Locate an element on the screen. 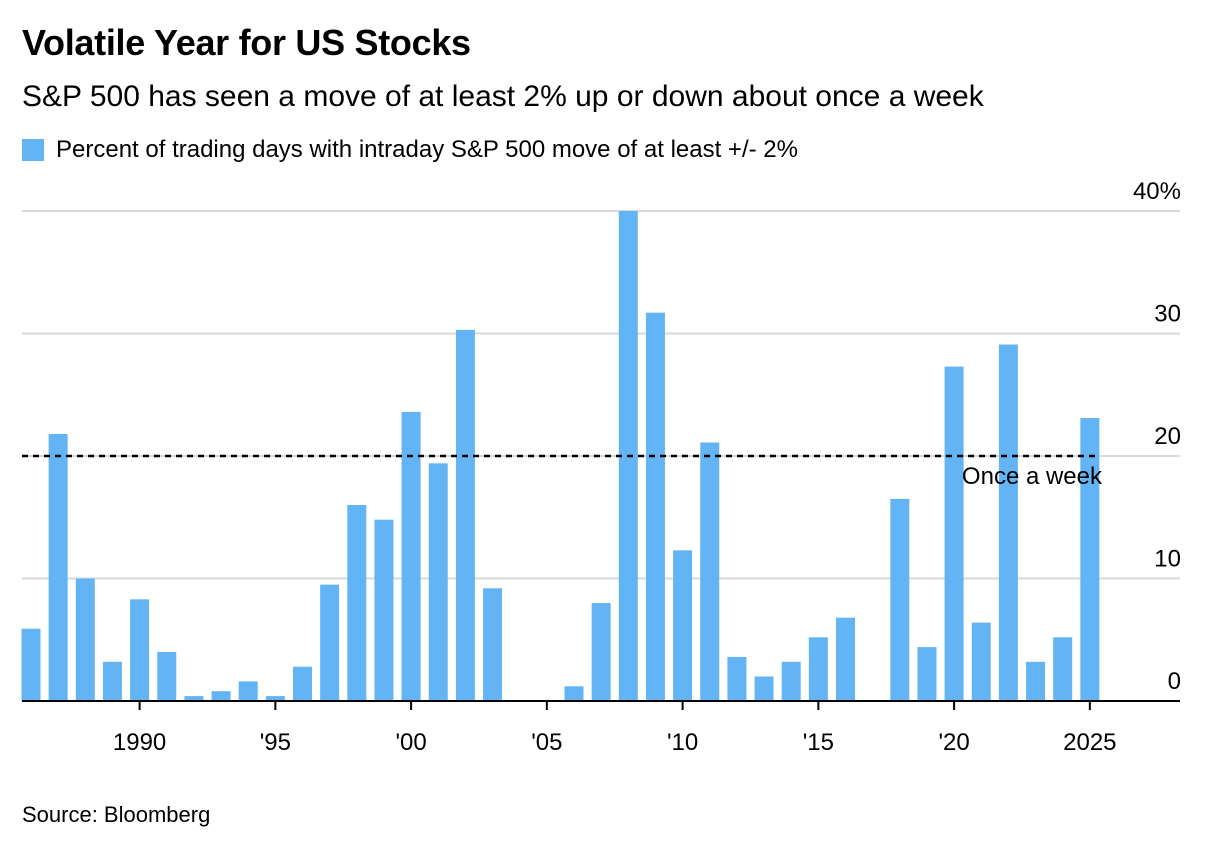 The image size is (1230, 846). bar-1998 is located at coordinates (357, 603).